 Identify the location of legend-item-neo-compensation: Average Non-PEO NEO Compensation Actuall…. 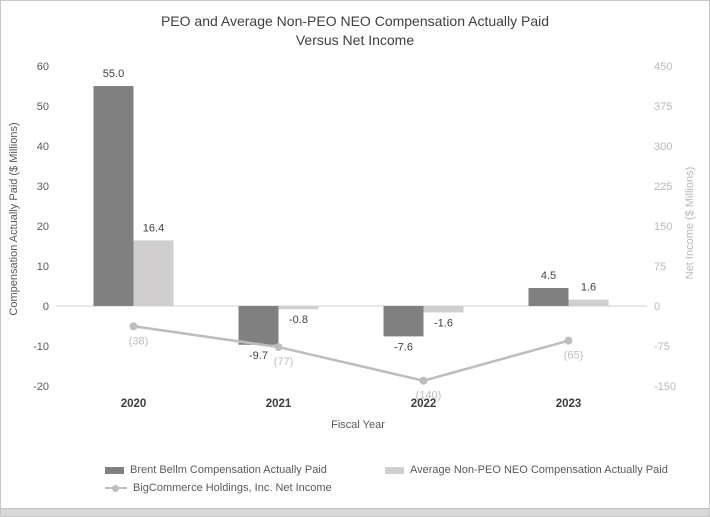
(526, 470).